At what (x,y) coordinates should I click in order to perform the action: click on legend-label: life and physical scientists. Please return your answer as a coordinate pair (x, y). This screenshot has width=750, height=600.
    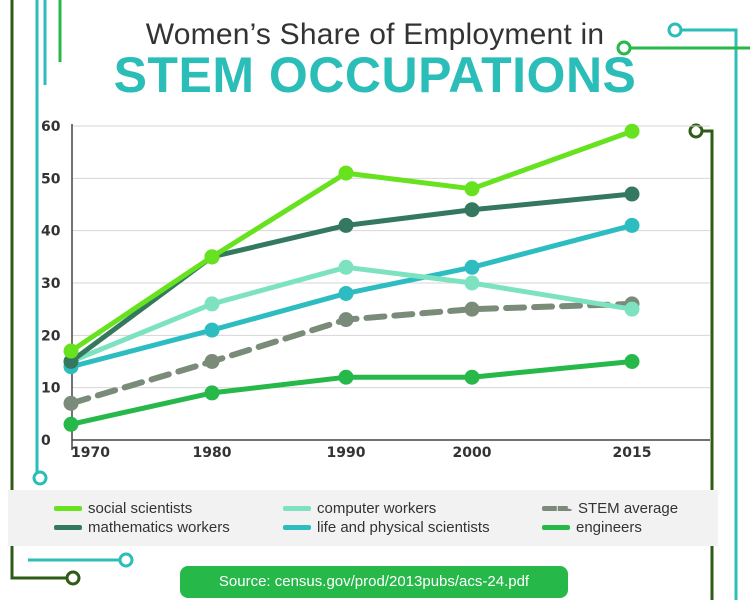
    Looking at the image, I should click on (403, 527).